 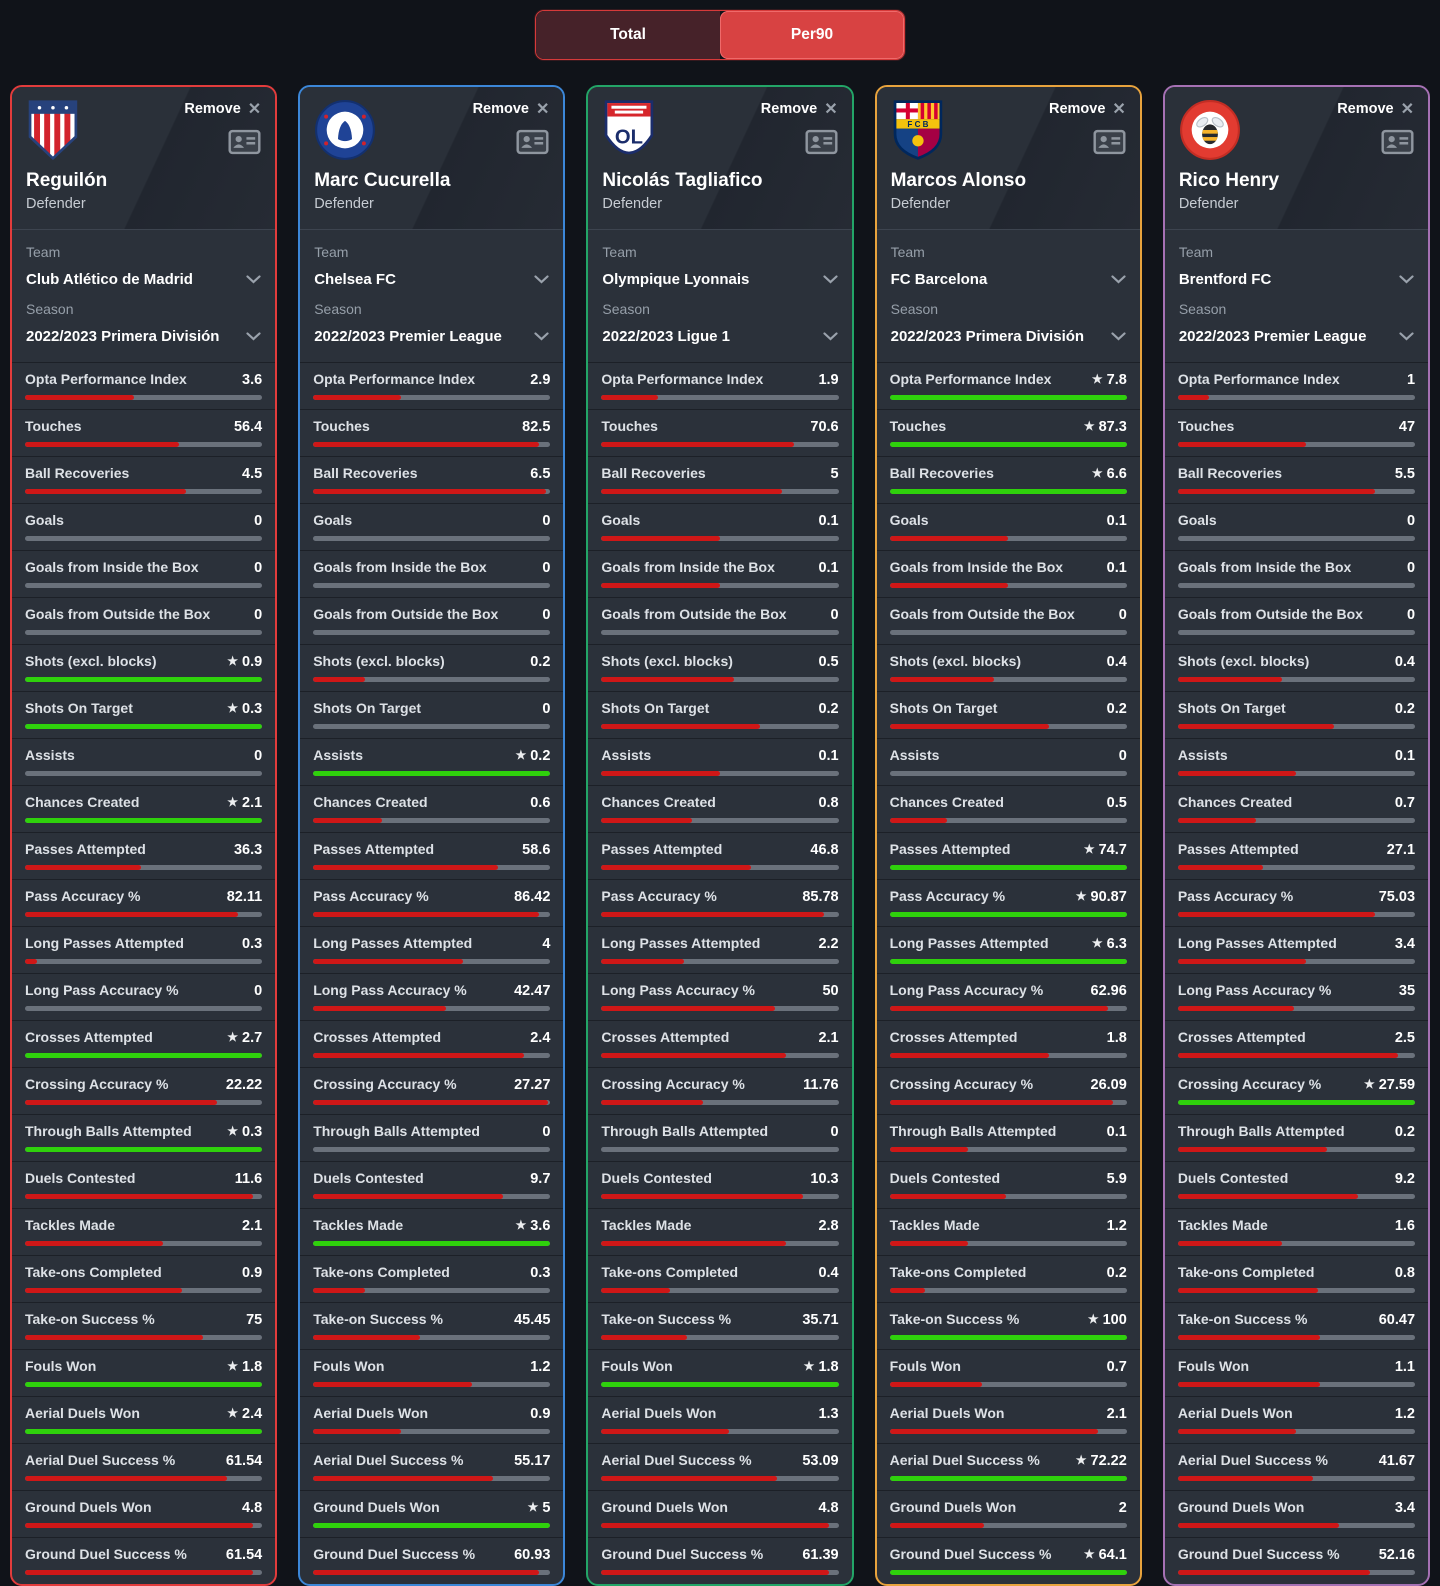 I want to click on team-select: Club Atlético de Madrid, so click(x=143, y=279).